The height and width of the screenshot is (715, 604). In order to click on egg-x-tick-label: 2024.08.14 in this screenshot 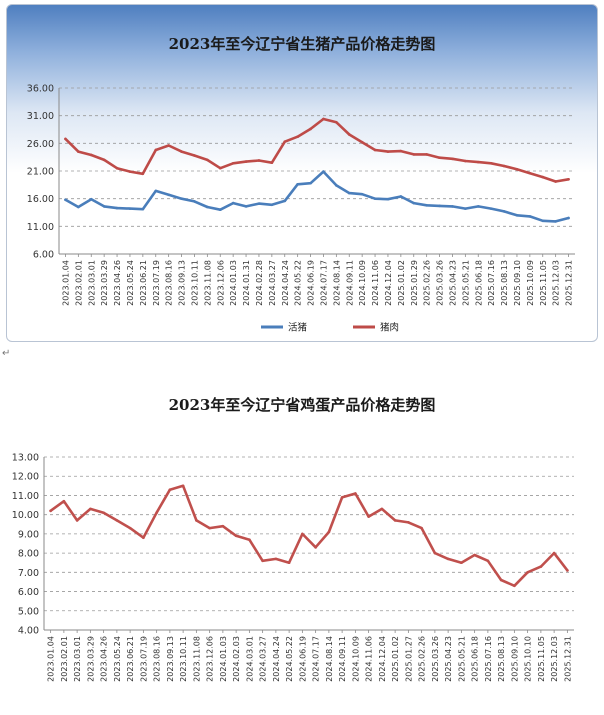, I will do `click(329, 659)`.